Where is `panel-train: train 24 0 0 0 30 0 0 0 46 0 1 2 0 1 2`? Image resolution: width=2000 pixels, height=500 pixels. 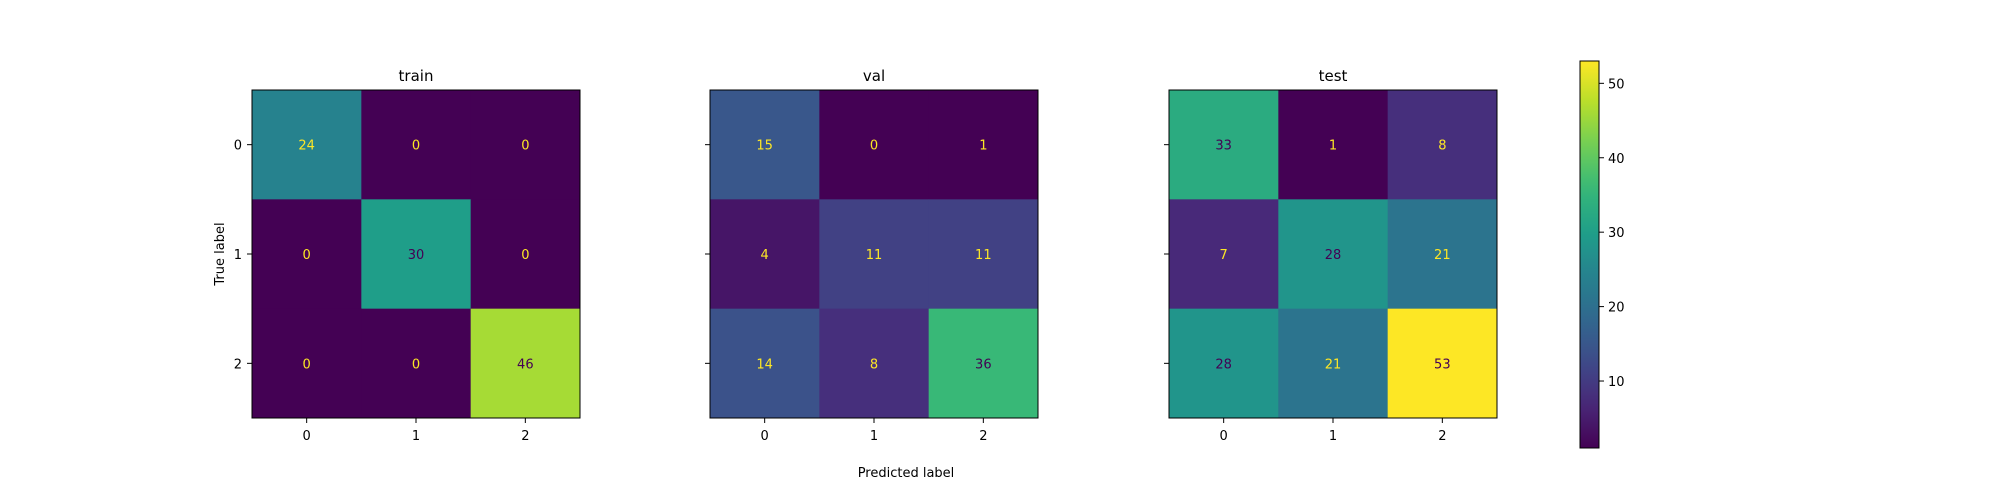 panel-train: train 24 0 0 0 30 0 0 0 46 0 1 2 0 1 2 is located at coordinates (407, 255).